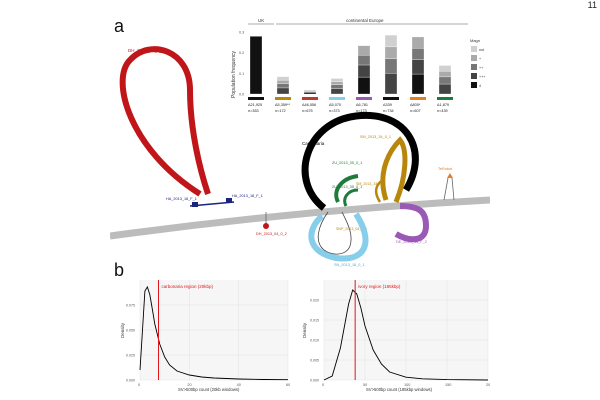 Image resolution: width=600 pixels, height=400 pixels. I want to click on category-n: n=353, so click(253, 111).